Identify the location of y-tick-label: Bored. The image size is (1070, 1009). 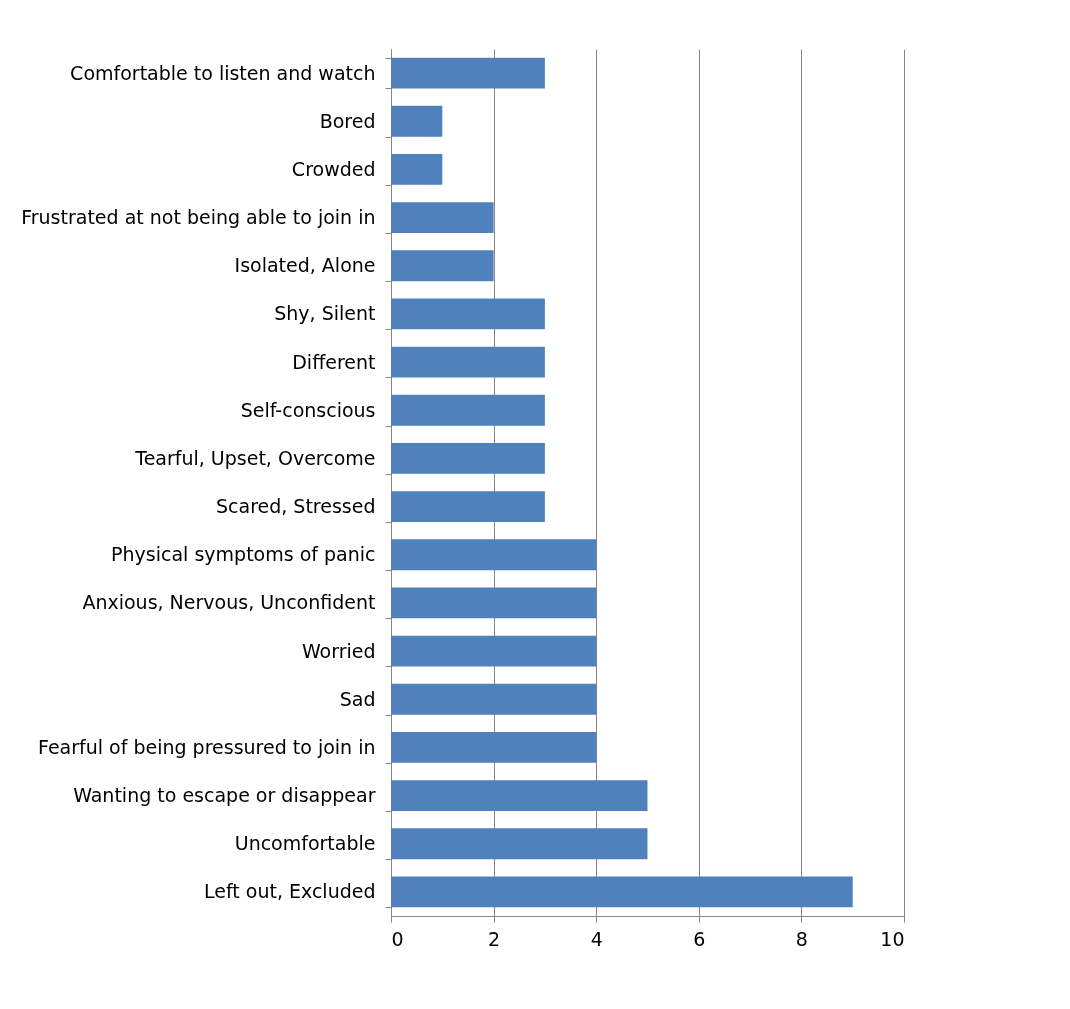
(347, 120).